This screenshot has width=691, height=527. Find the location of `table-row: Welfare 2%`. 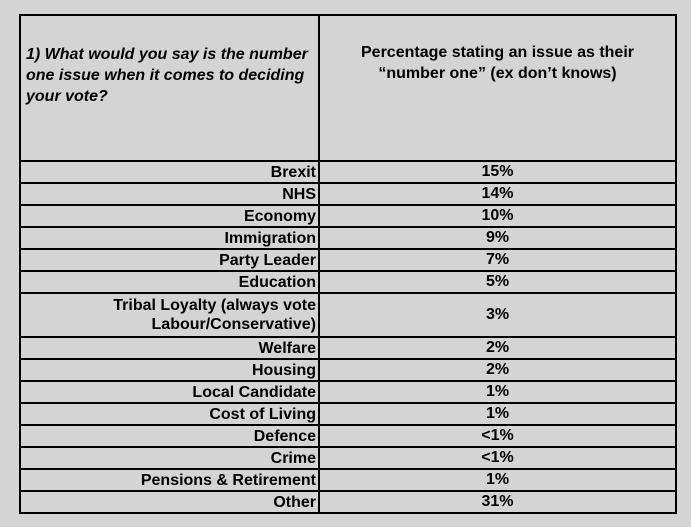

table-row: Welfare 2% is located at coordinates (348, 348).